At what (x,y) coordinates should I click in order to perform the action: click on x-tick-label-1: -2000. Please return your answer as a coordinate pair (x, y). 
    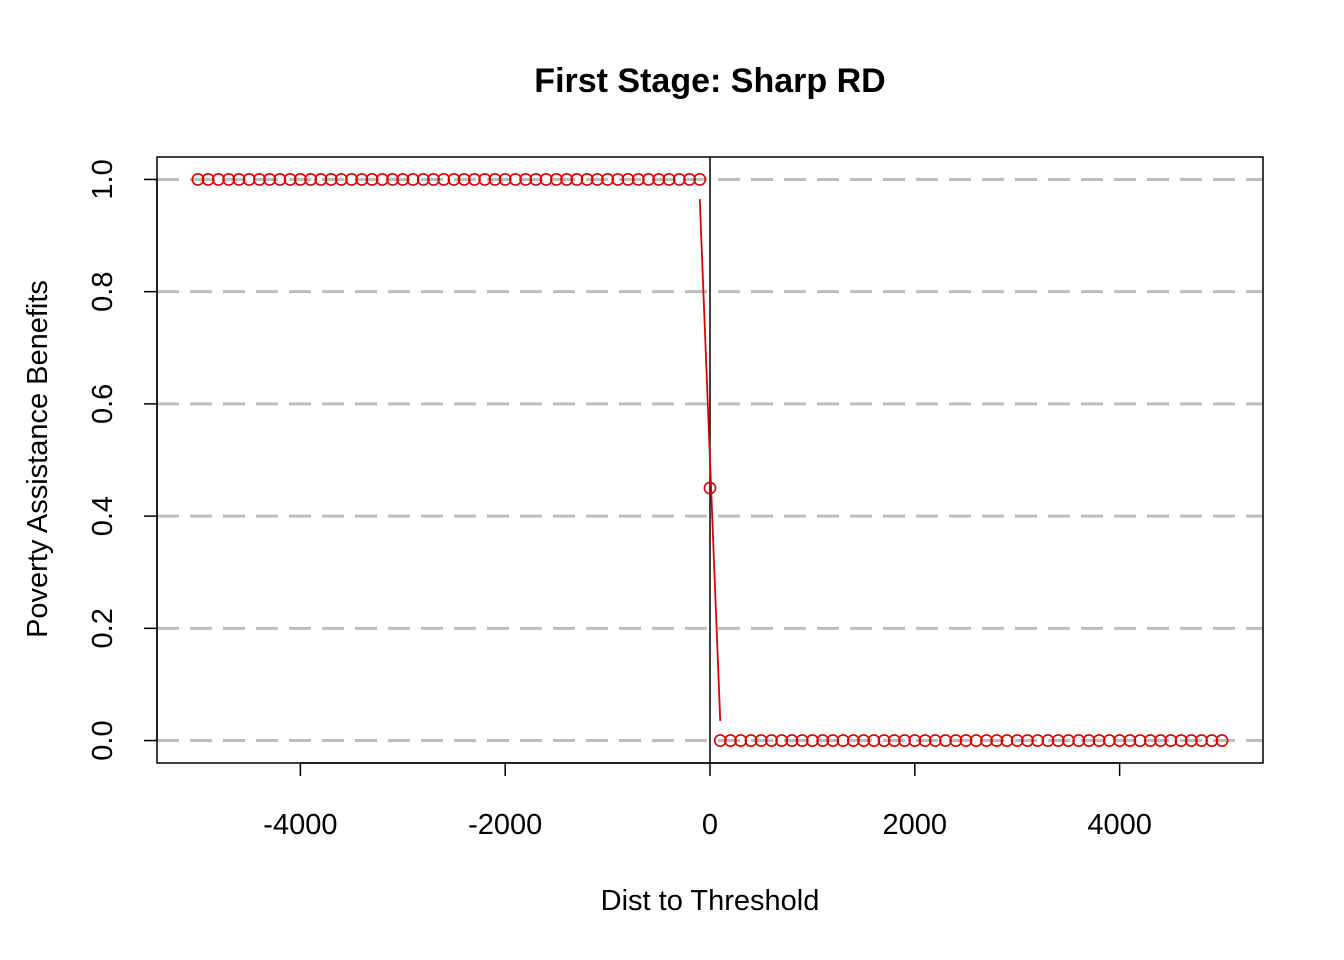
    Looking at the image, I should click on (505, 825).